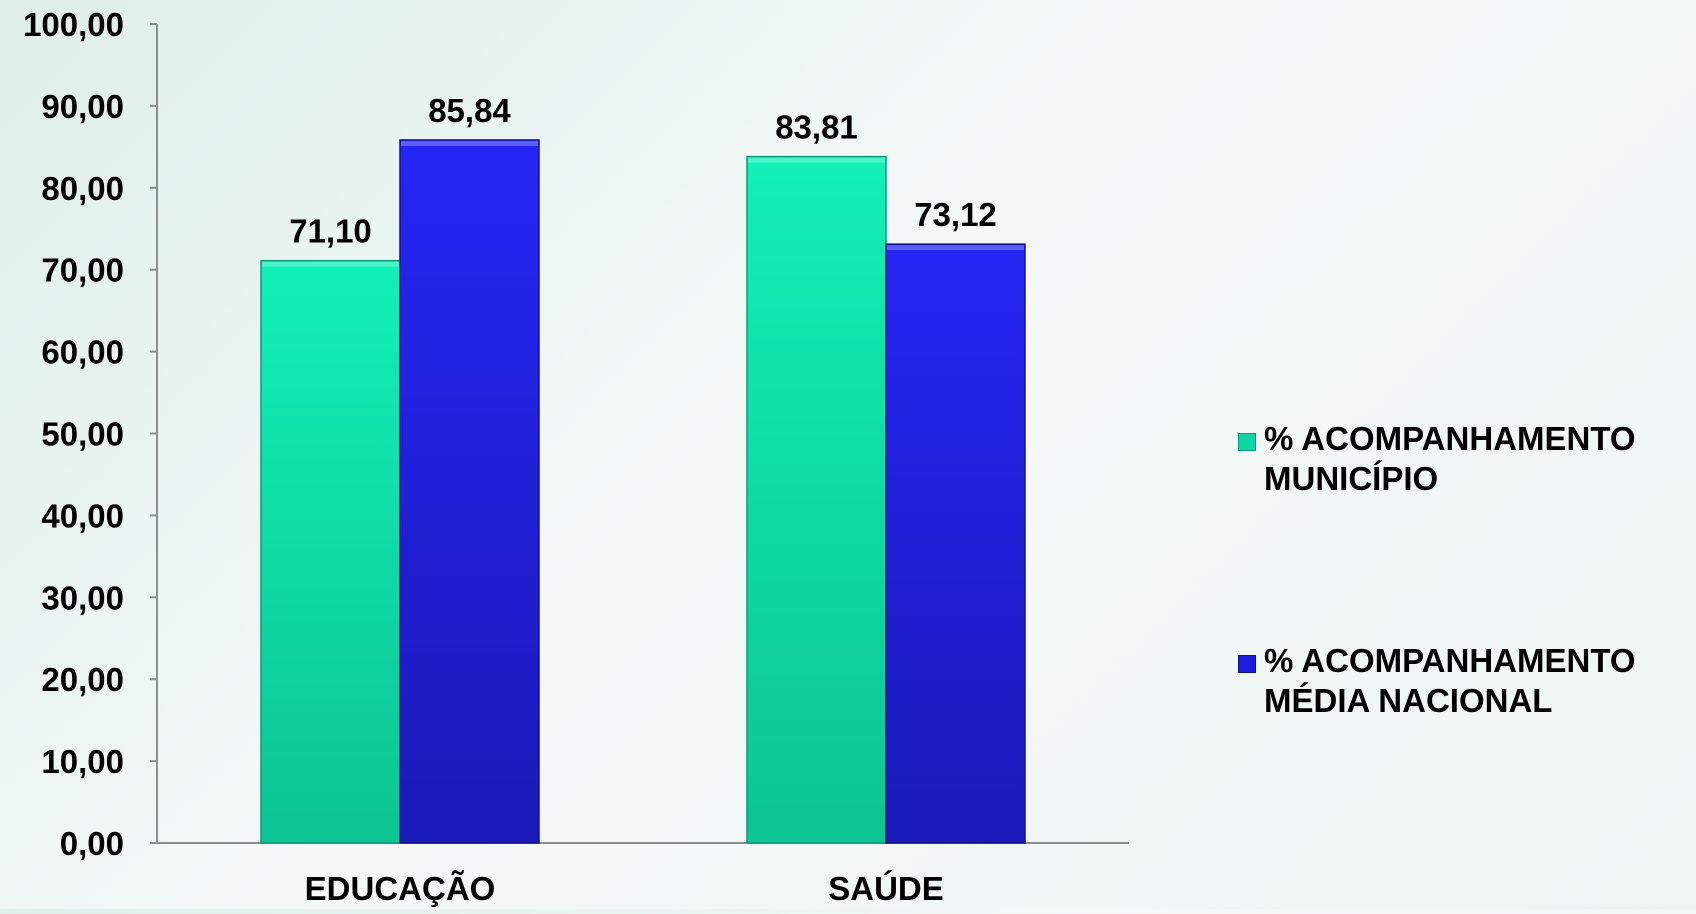 The height and width of the screenshot is (914, 1696). I want to click on y-tick-label: 60,00, so click(82, 352).